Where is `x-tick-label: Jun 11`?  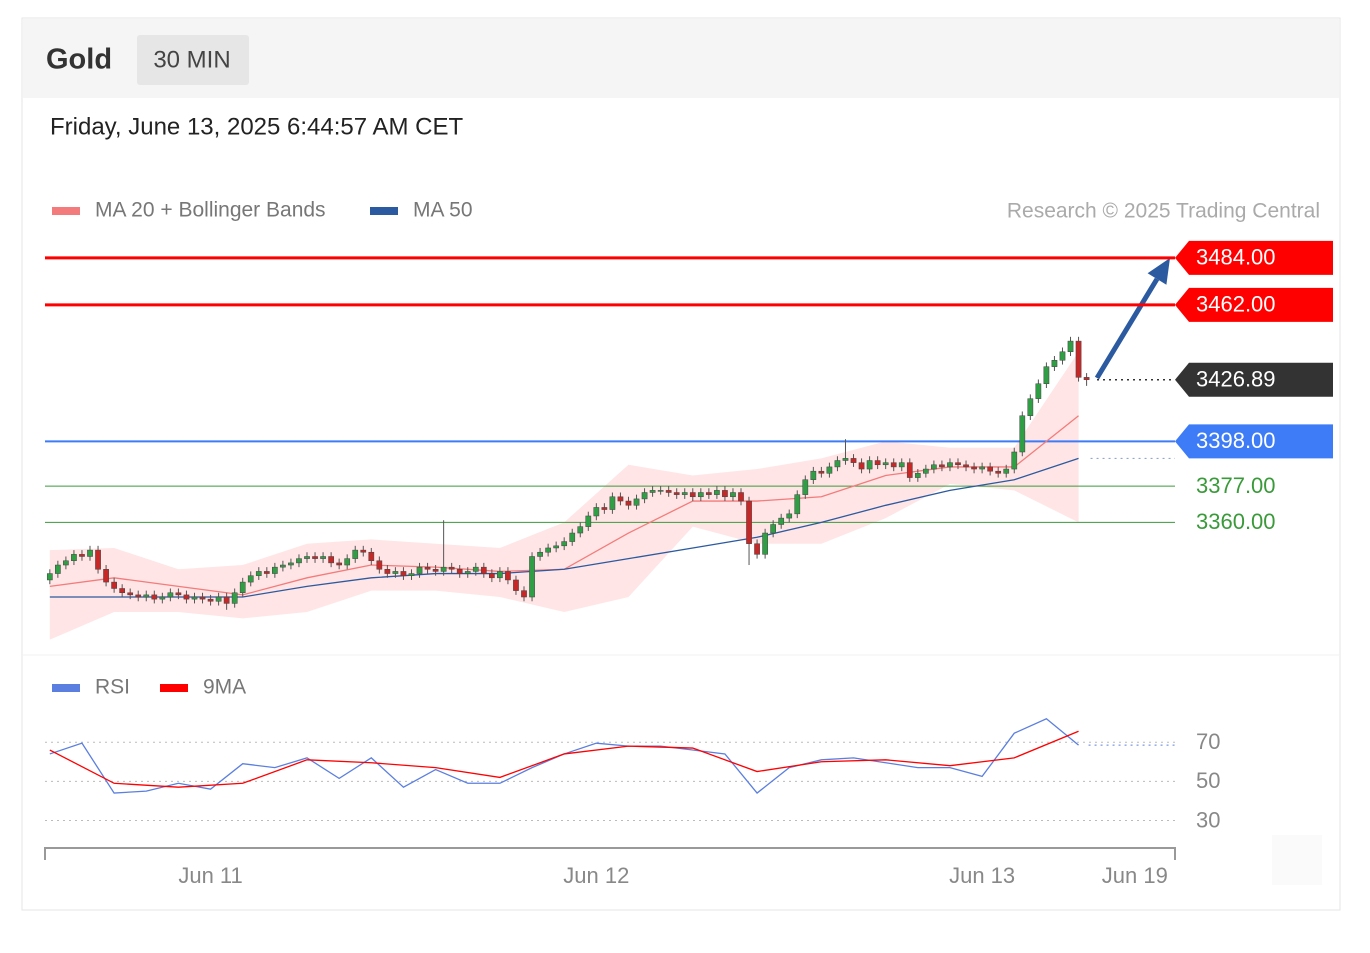
x-tick-label: Jun 11 is located at coordinates (210, 875).